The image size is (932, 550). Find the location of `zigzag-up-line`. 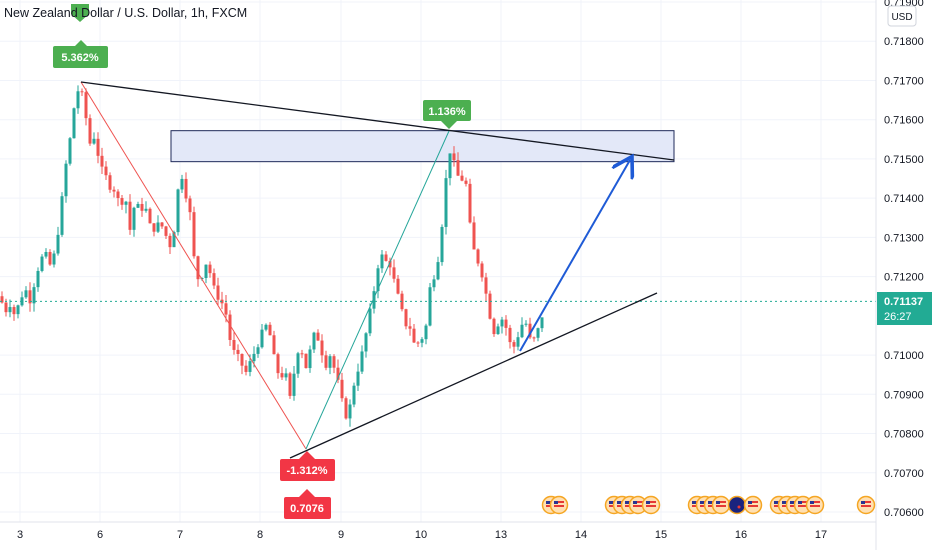

zigzag-up-line is located at coordinates (377, 290).